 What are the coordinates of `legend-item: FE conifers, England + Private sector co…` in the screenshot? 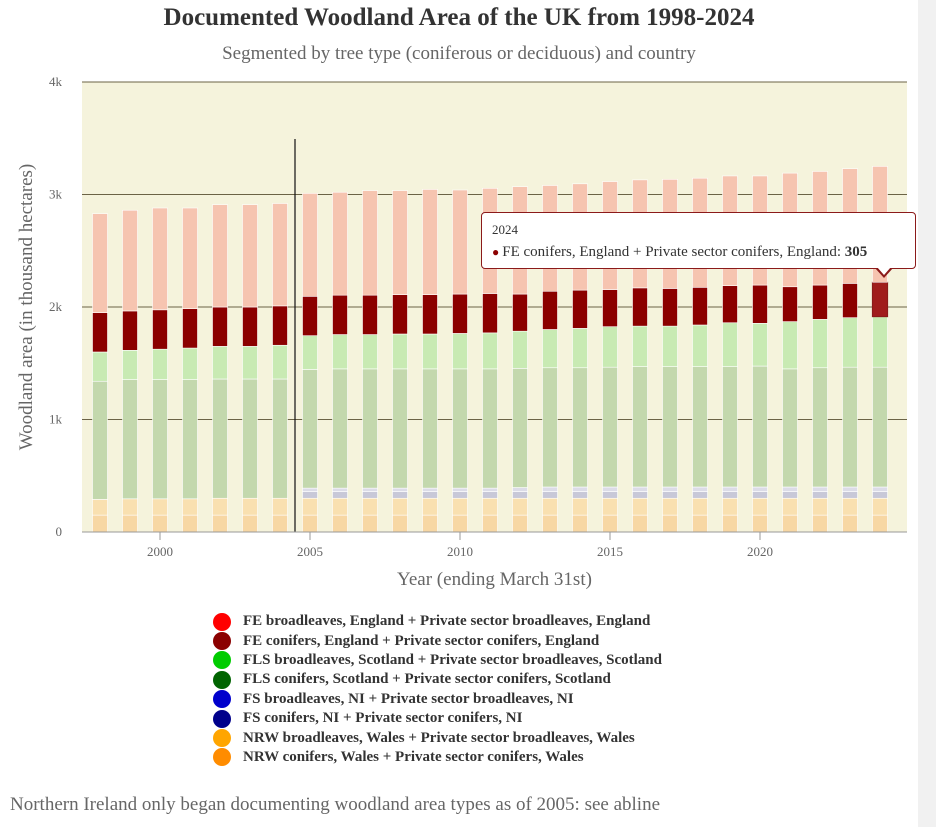 It's located at (437, 641).